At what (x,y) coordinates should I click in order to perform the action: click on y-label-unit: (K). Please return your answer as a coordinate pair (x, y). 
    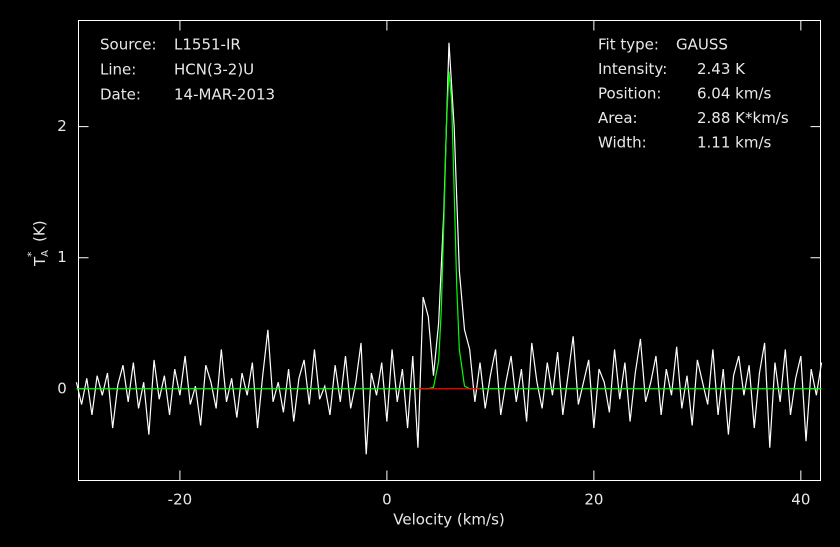
    Looking at the image, I should click on (40, 231).